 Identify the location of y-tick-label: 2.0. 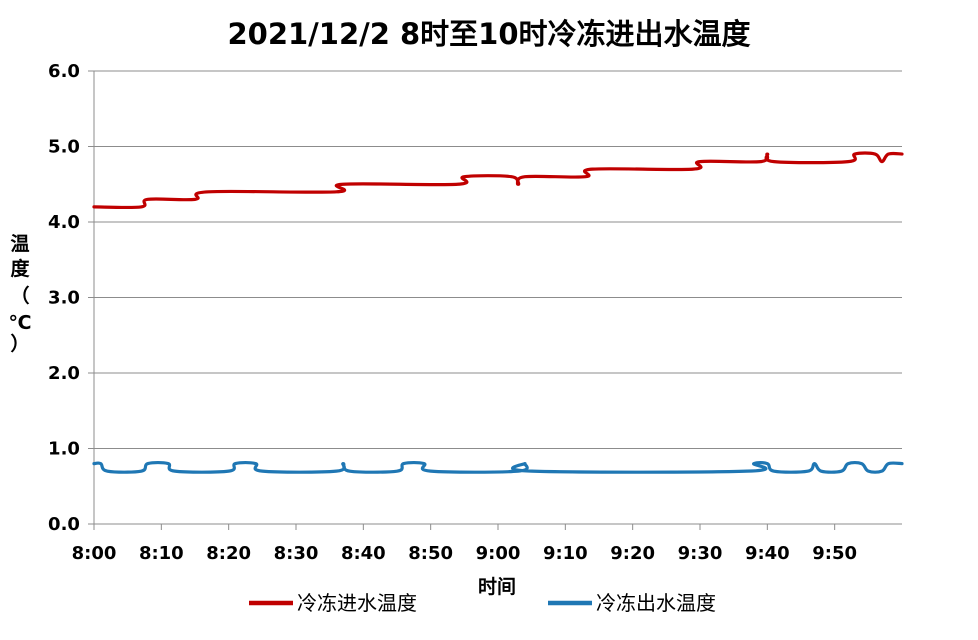
(64, 373).